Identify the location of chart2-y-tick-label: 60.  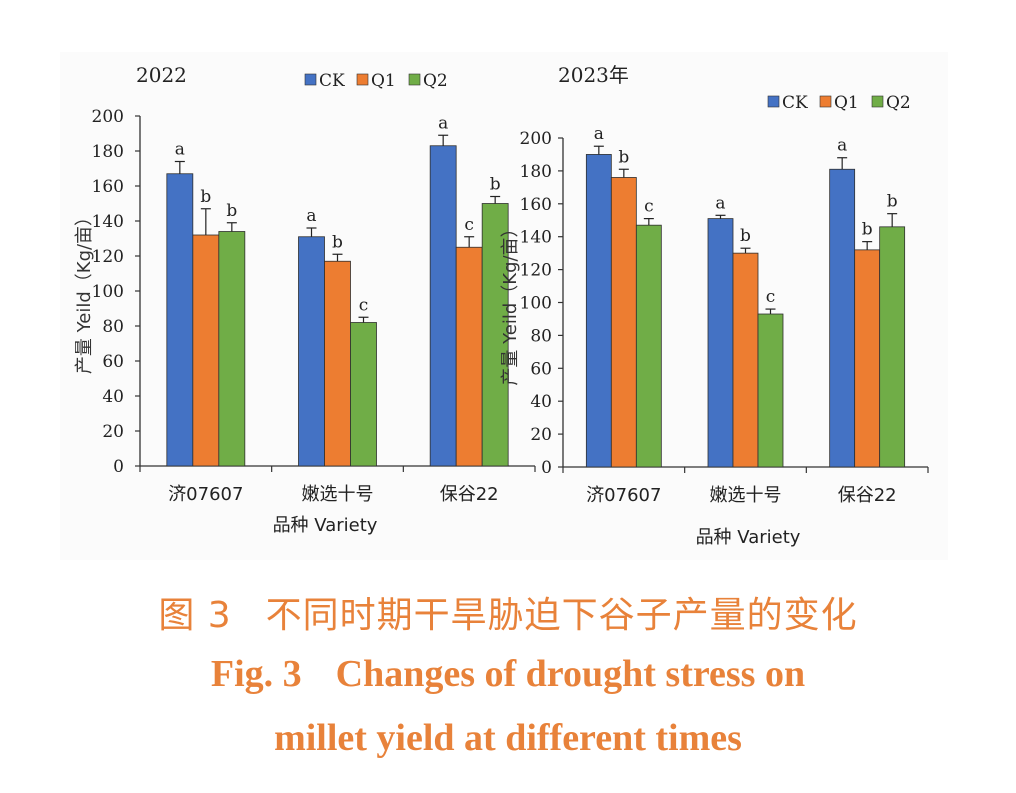
(541, 369).